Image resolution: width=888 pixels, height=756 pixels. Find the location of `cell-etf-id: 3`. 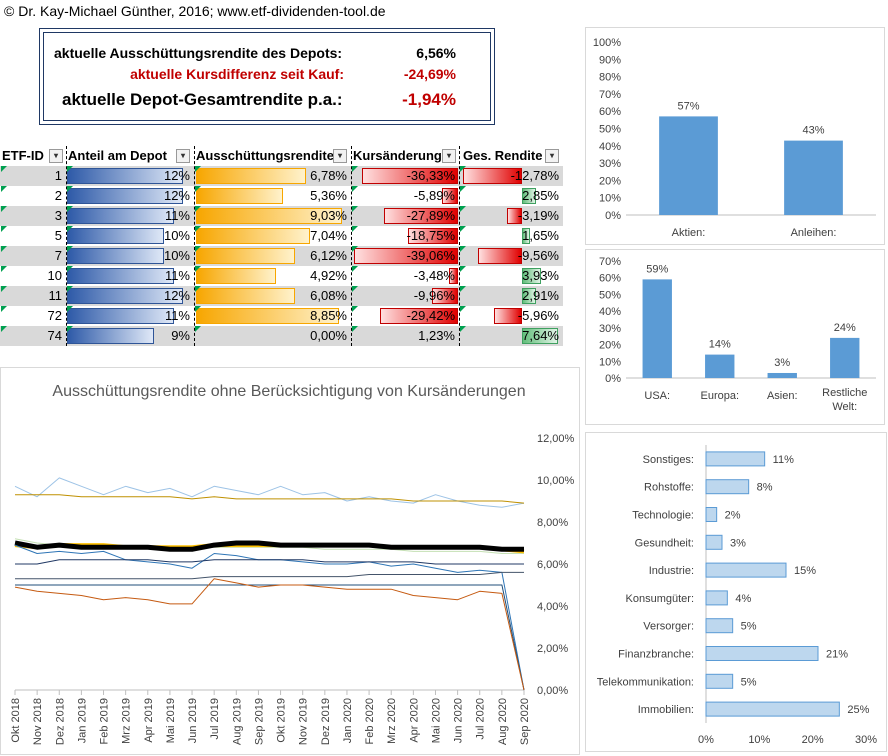

cell-etf-id: 3 is located at coordinates (58, 215).